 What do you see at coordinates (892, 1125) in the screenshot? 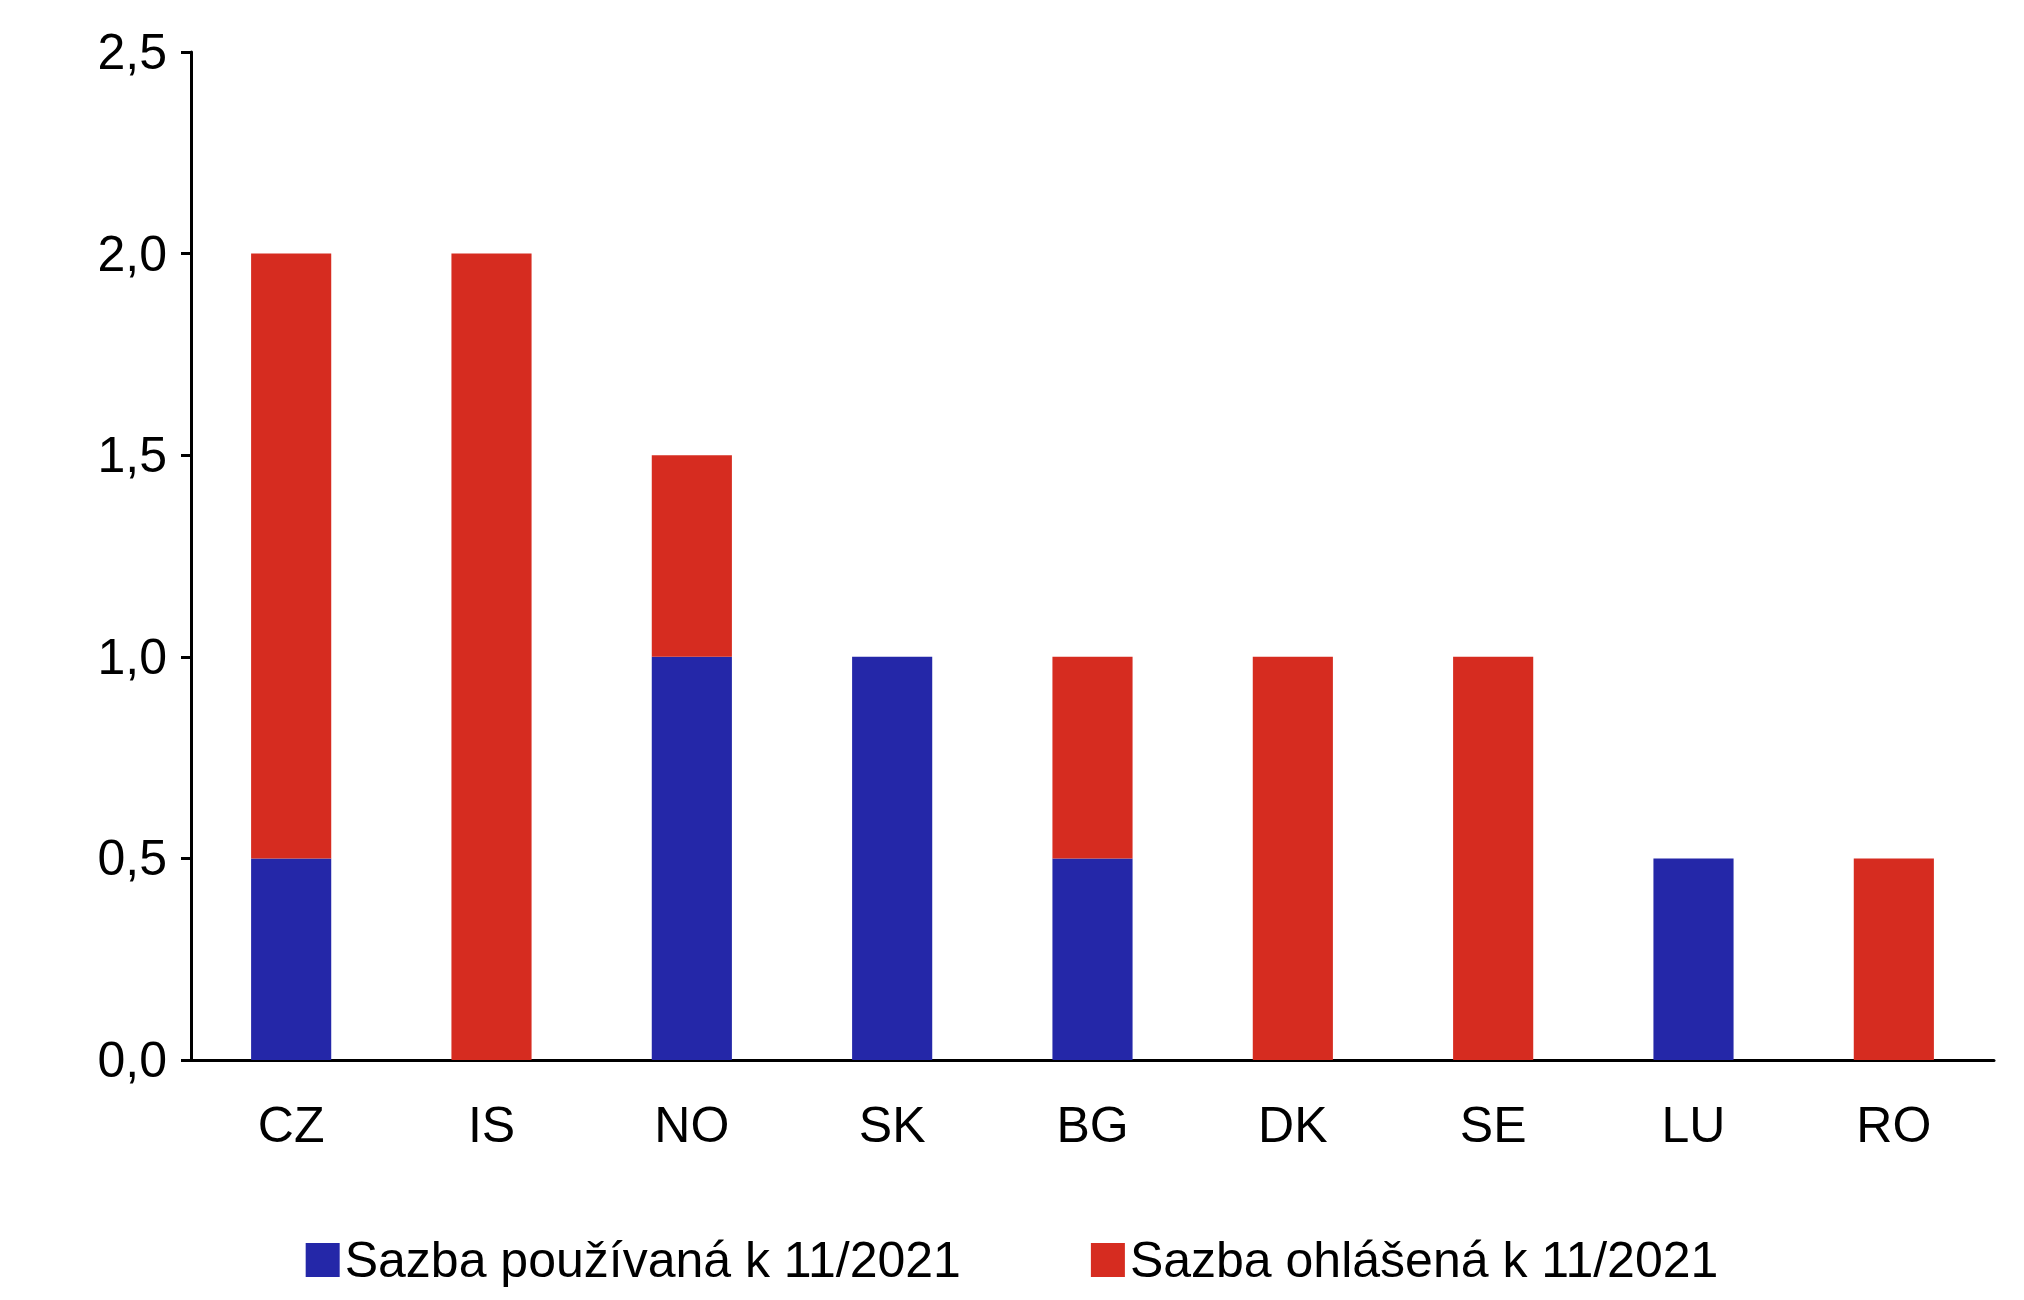
I see `x-tick-label: SK` at bounding box center [892, 1125].